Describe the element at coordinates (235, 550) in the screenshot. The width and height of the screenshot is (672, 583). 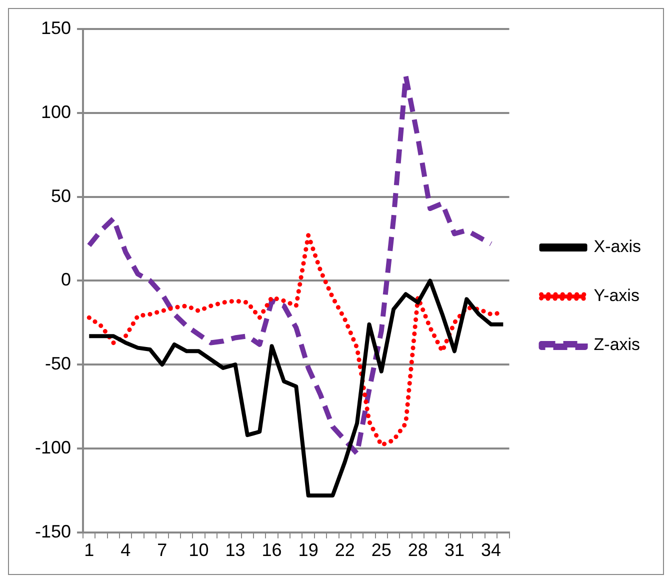
I see `x-tick-label: 13` at that location.